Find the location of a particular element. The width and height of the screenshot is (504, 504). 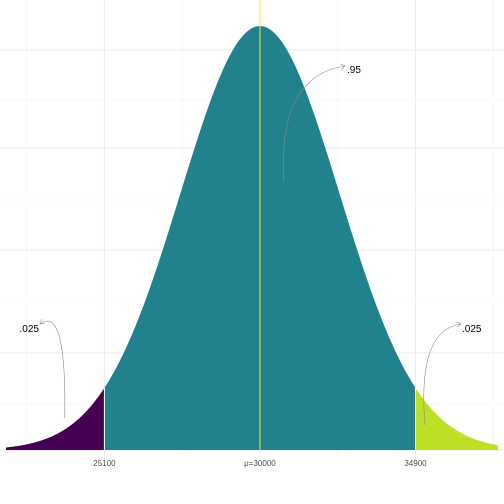

annotation-label-right: .025 is located at coordinates (472, 329).